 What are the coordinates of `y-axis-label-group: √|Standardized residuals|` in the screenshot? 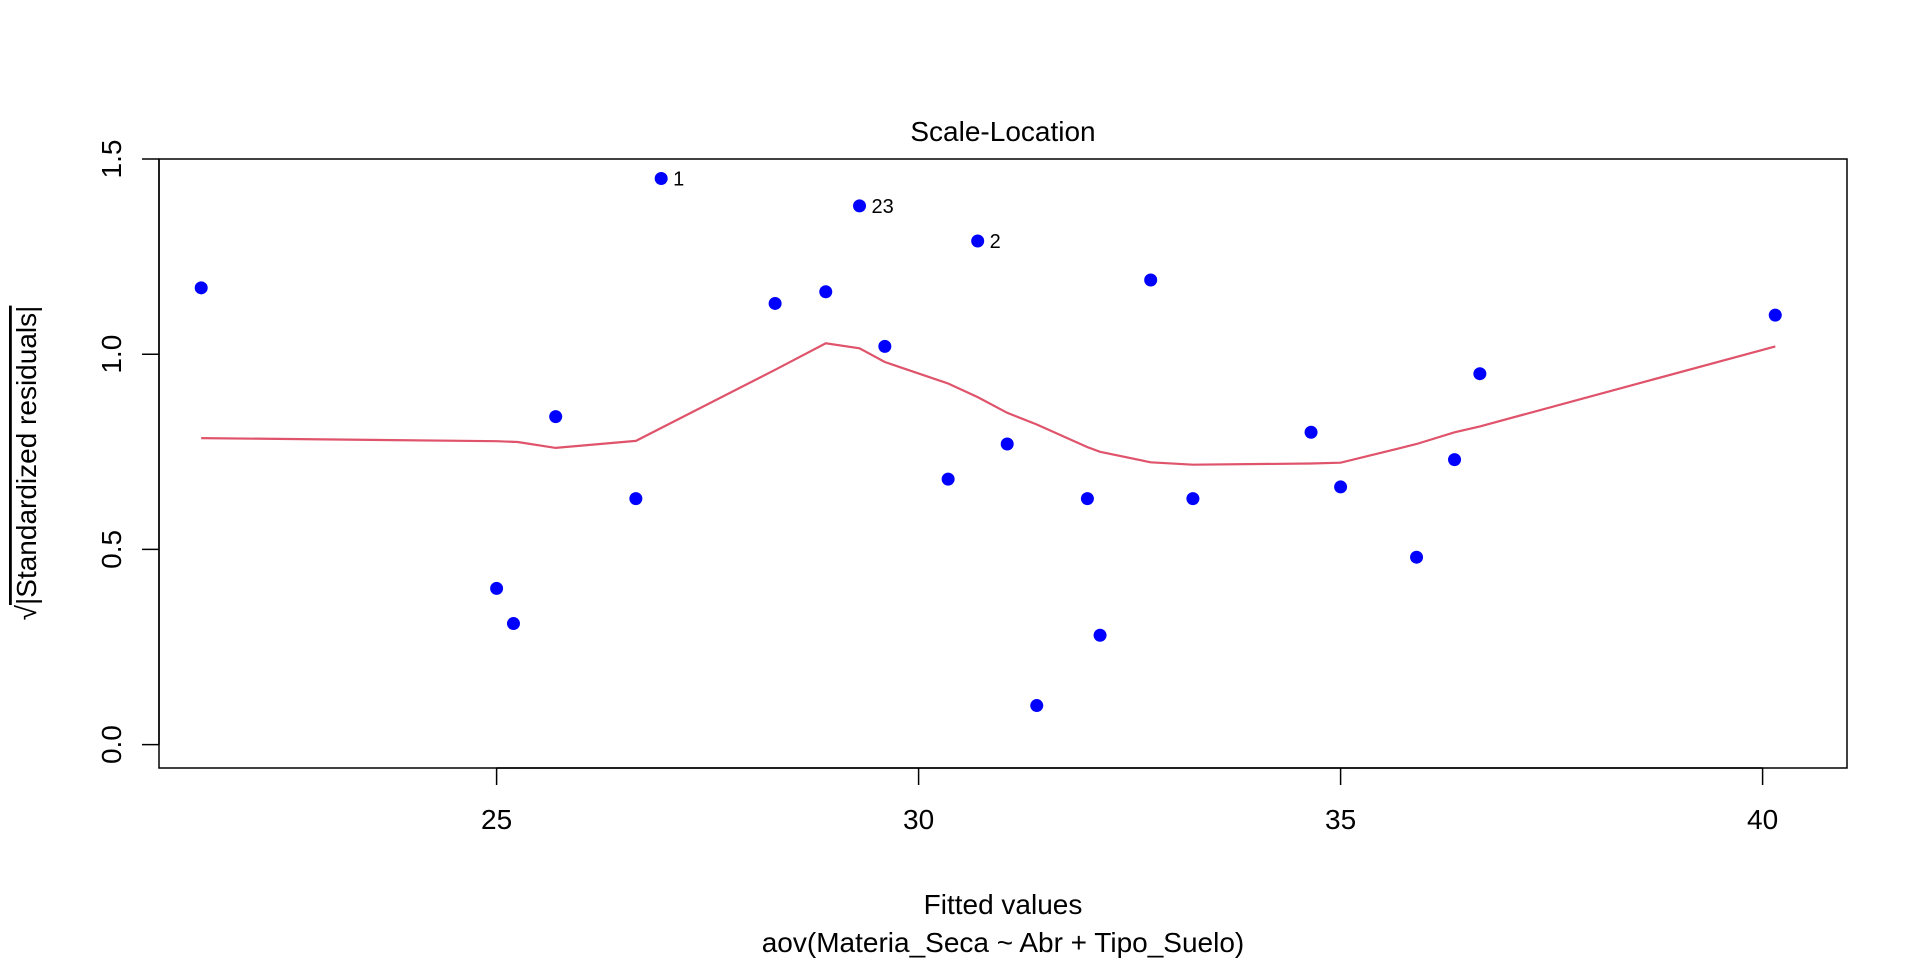 It's located at (26, 463).